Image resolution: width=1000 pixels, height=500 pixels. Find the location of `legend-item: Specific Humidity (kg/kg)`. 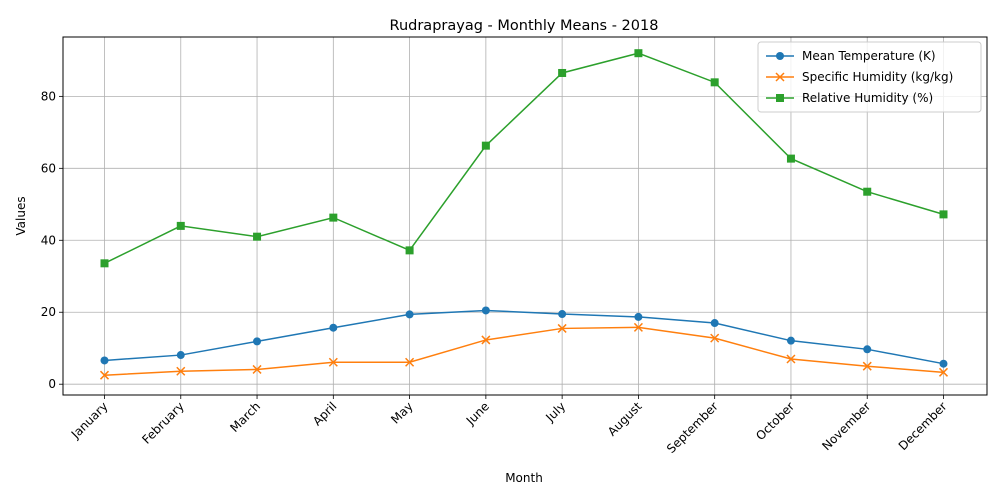

legend-item: Specific Humidity (kg/kg) is located at coordinates (859, 77).